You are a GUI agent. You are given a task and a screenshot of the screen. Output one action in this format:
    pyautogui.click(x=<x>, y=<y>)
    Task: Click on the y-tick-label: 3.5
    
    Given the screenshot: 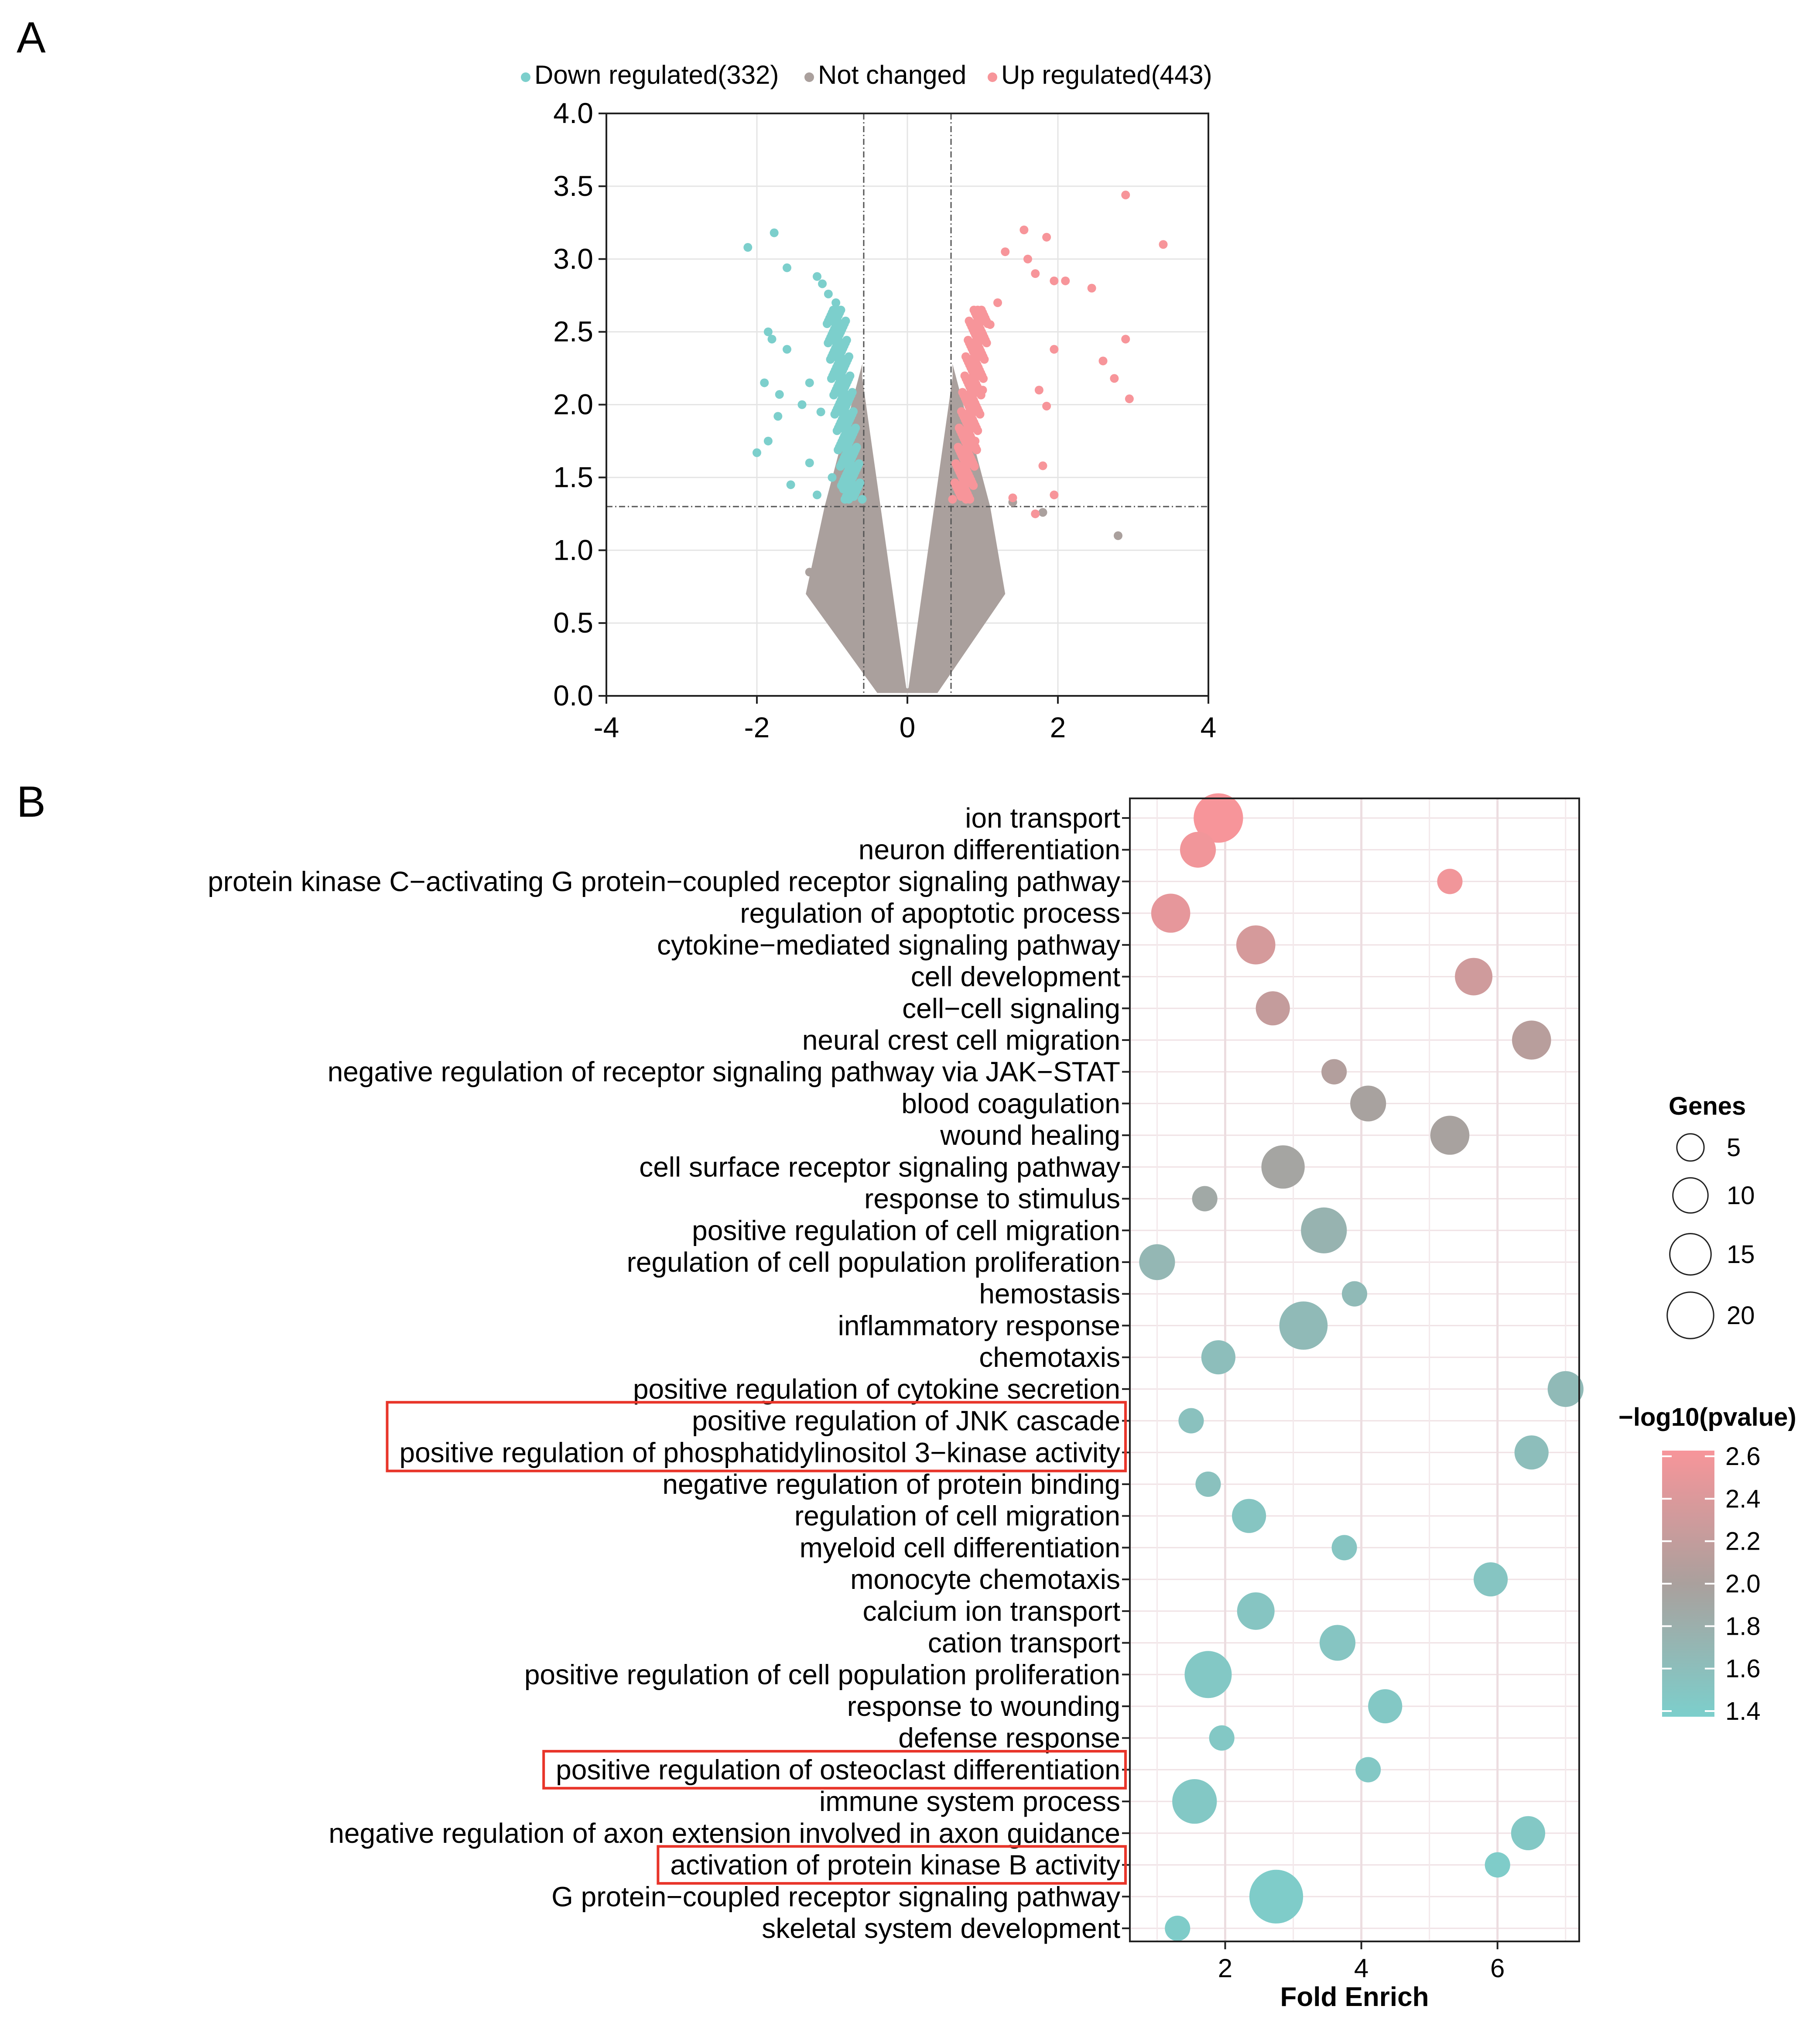 What is the action you would take?
    pyautogui.click(x=573, y=186)
    